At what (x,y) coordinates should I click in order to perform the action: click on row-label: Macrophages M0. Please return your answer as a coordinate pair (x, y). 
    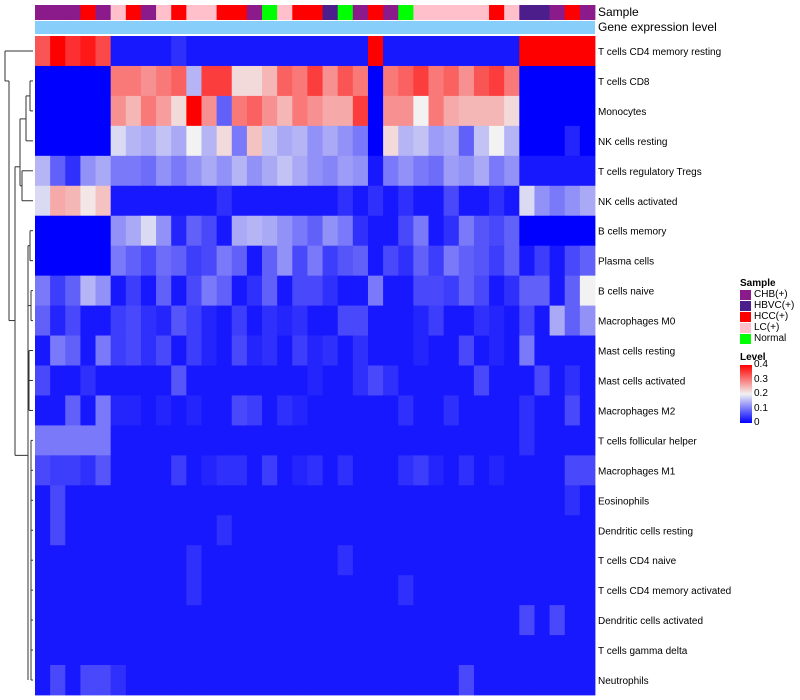
    Looking at the image, I should click on (637, 322).